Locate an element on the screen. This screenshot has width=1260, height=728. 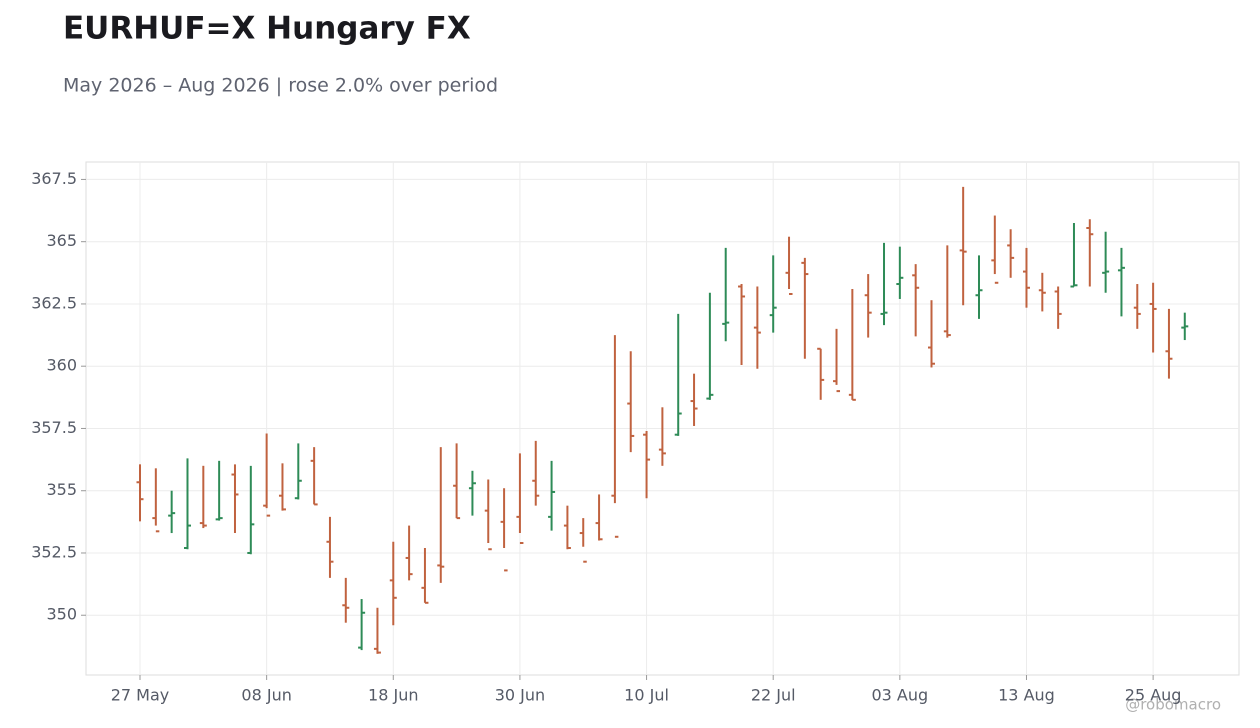
x-tick-label: 22 Jul is located at coordinates (773, 695).